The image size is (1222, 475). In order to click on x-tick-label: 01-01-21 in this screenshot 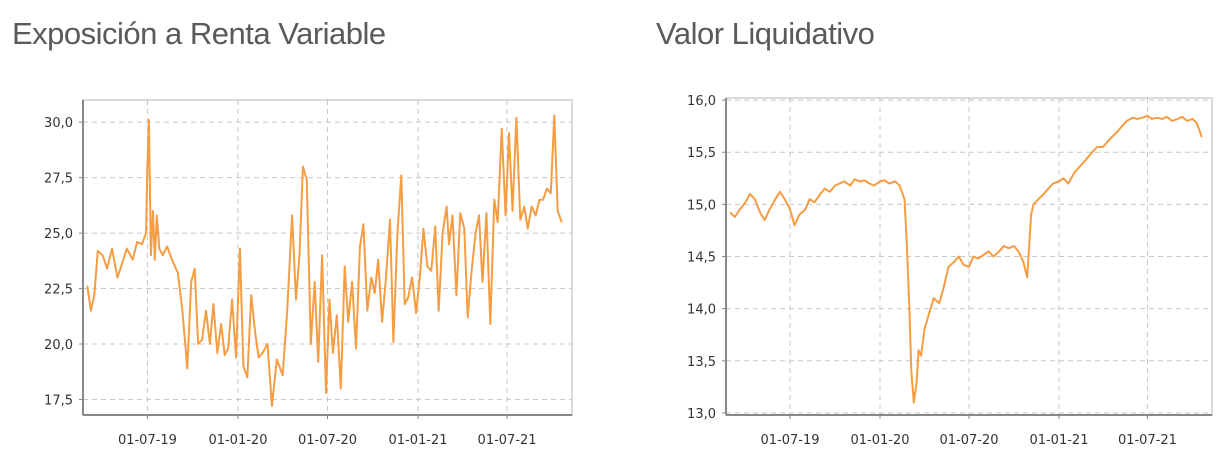, I will do `click(1058, 440)`.